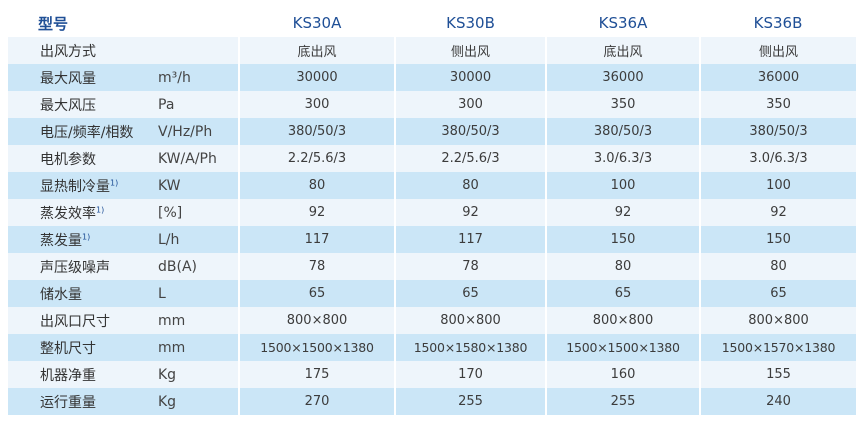  I want to click on table-row: 运行重量 Kg 270 255 255 240, so click(432, 401).